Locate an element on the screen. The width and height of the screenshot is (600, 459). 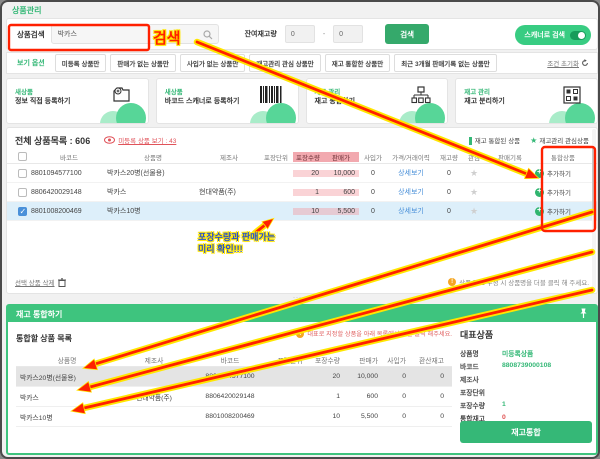
header-name: 상품명 is located at coordinates (67, 361).